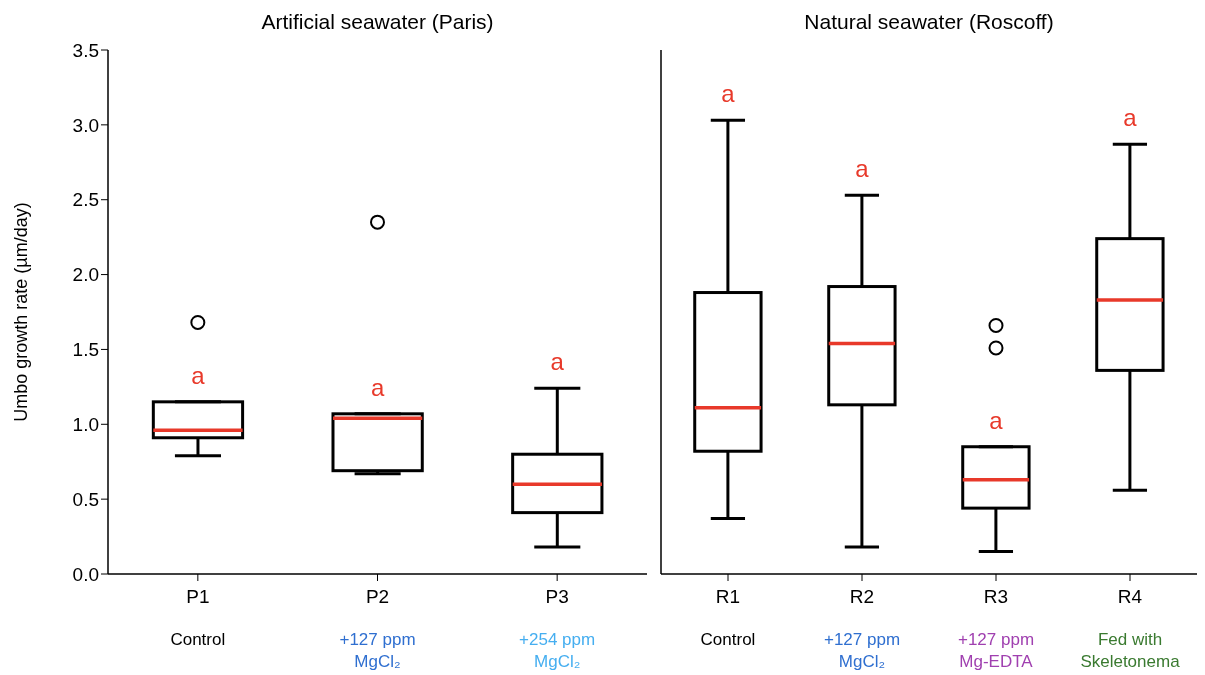 The image size is (1205, 675). Describe the element at coordinates (85, 50) in the screenshot. I see `y-tick-label: 3.5` at that location.